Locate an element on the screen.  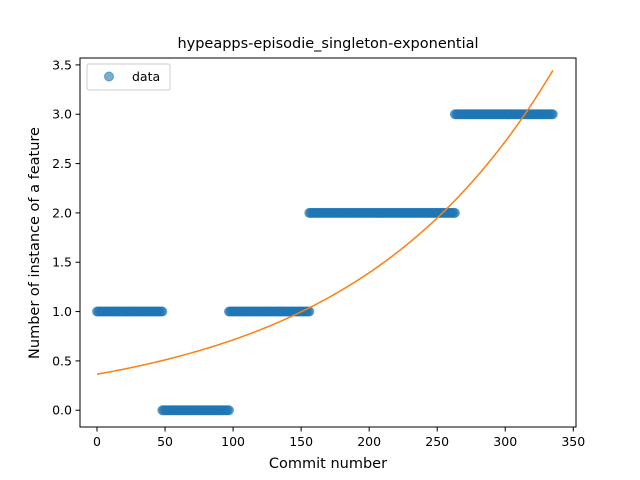
legend: data is located at coordinates (128, 77).